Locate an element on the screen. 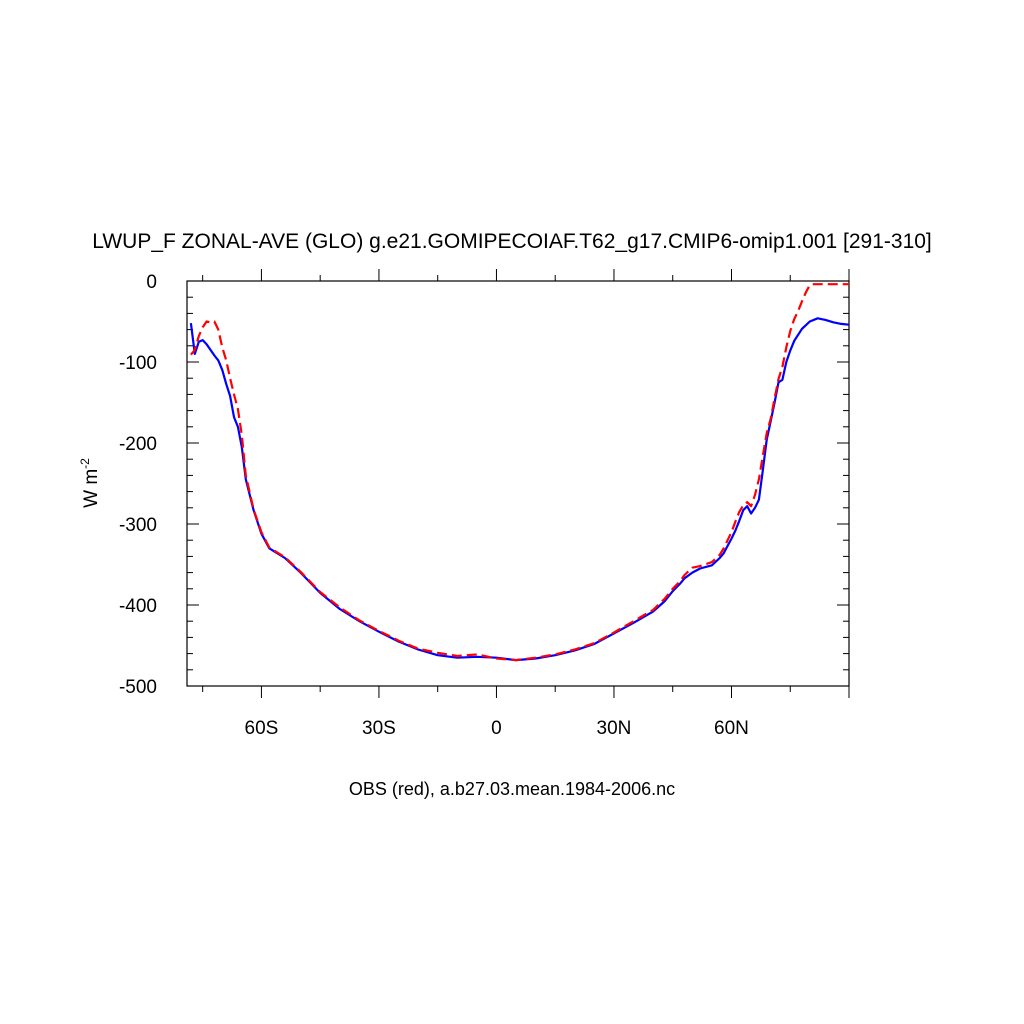  x-tick-label: 60S is located at coordinates (262, 728).